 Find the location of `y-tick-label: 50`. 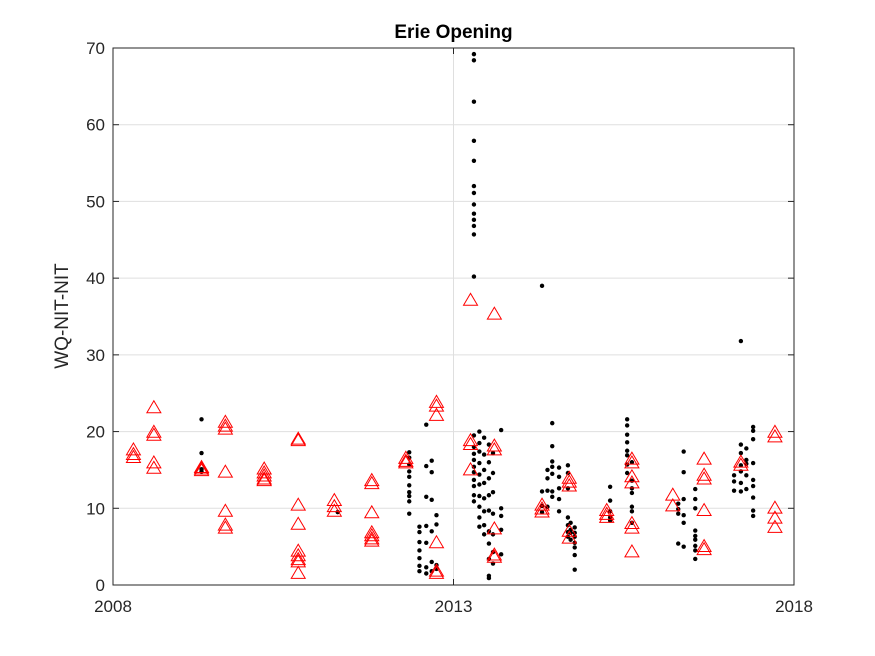

y-tick-label: 50 is located at coordinates (95, 201).